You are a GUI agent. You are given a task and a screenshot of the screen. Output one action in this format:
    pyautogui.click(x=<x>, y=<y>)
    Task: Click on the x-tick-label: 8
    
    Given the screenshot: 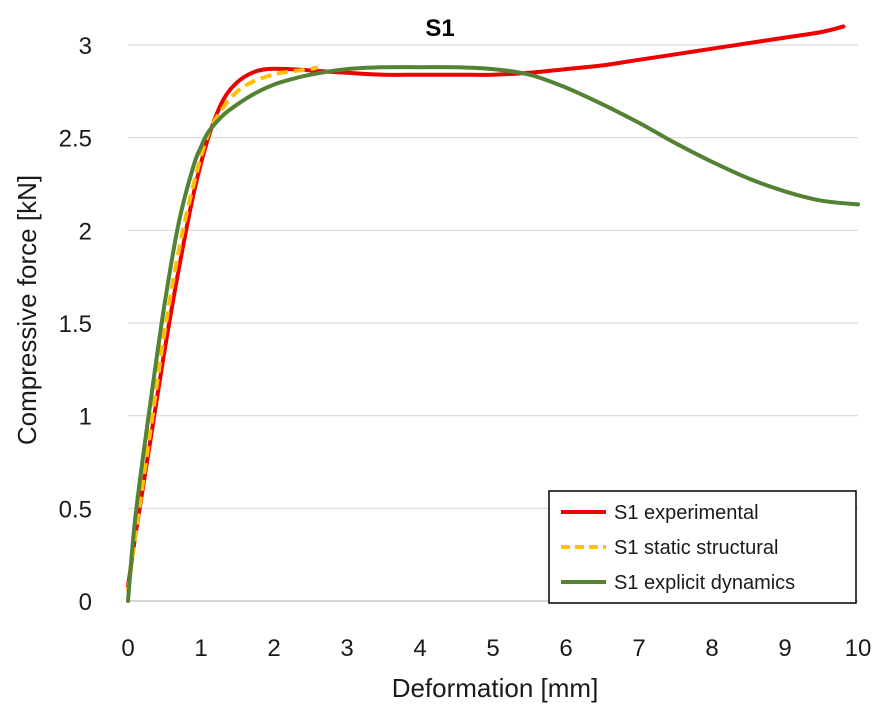 What is the action you would take?
    pyautogui.click(x=711, y=648)
    